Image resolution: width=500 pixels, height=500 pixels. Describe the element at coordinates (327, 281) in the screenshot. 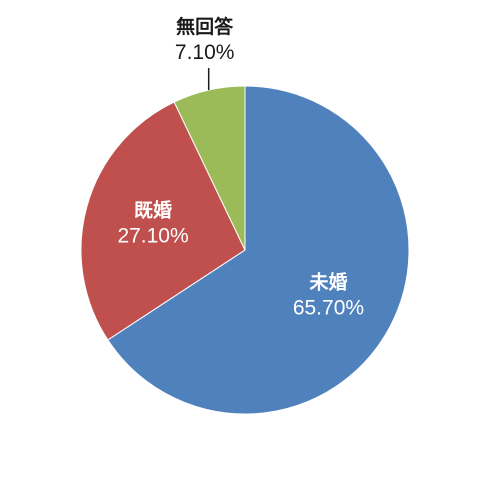

I see `slice-label-0: 未婚` at that location.